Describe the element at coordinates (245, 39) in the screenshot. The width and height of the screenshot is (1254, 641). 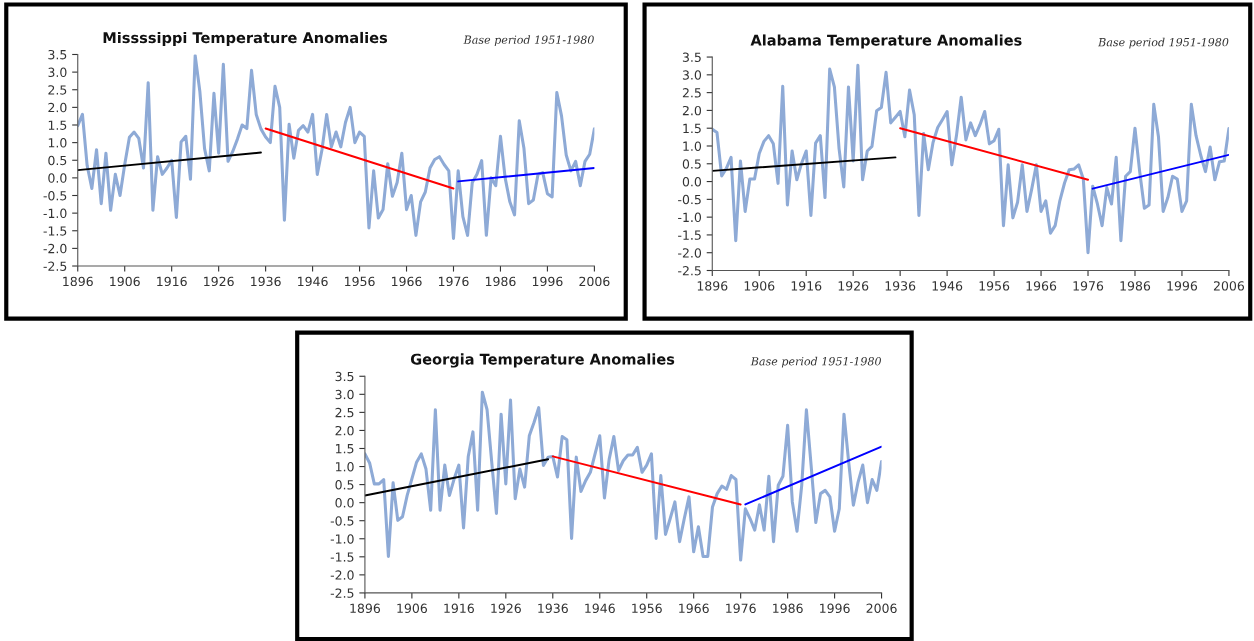
I see `chart-title: Missssippi Temperature Anomalies` at that location.